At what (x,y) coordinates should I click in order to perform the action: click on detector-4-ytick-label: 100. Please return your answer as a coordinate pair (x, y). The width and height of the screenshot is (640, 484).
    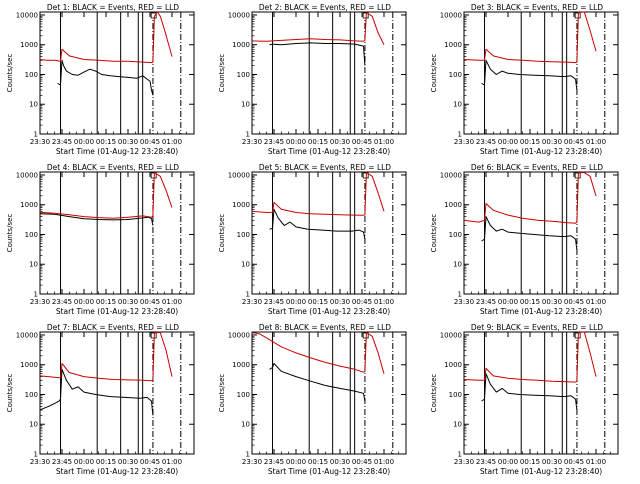
    Looking at the image, I should click on (31, 235).